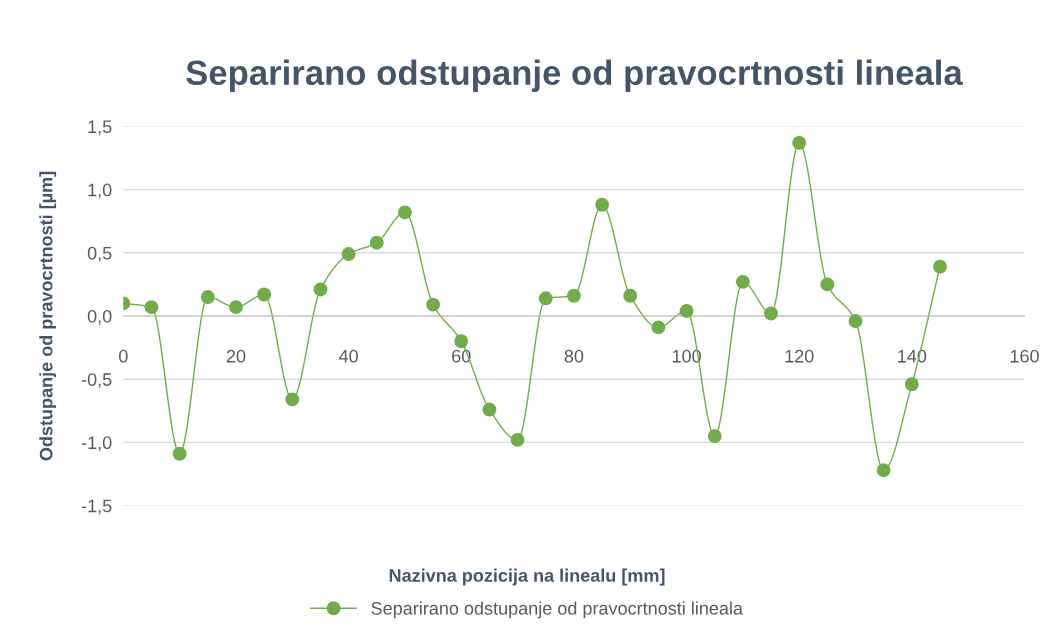 The image size is (1054, 632). Describe the element at coordinates (96, 381) in the screenshot. I see `y-tick-label: -0,5` at that location.